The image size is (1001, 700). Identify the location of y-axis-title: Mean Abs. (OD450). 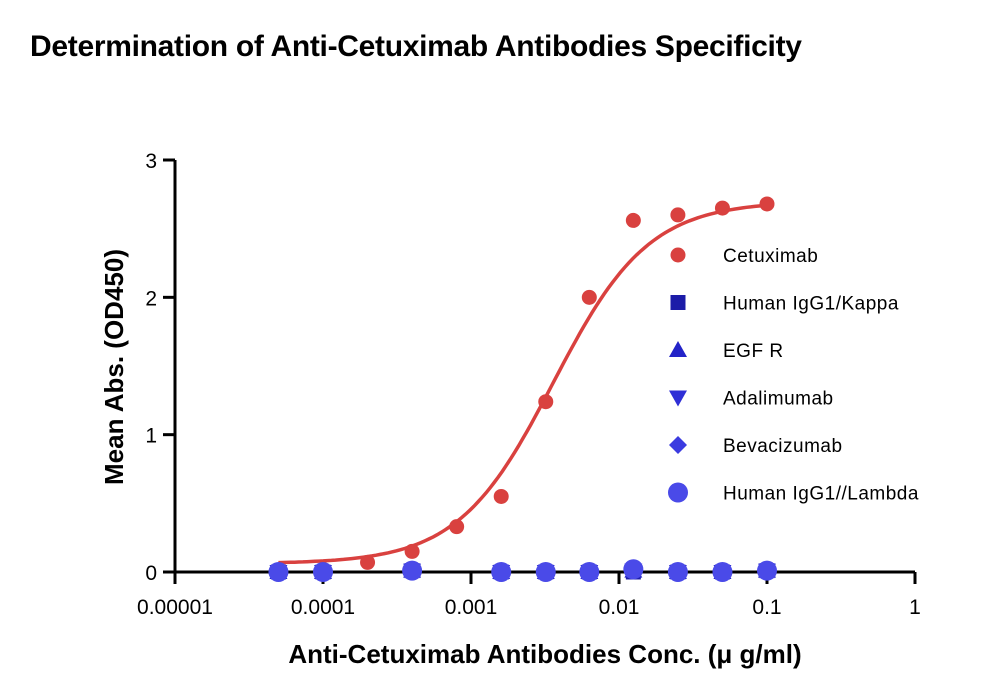
(114, 367).